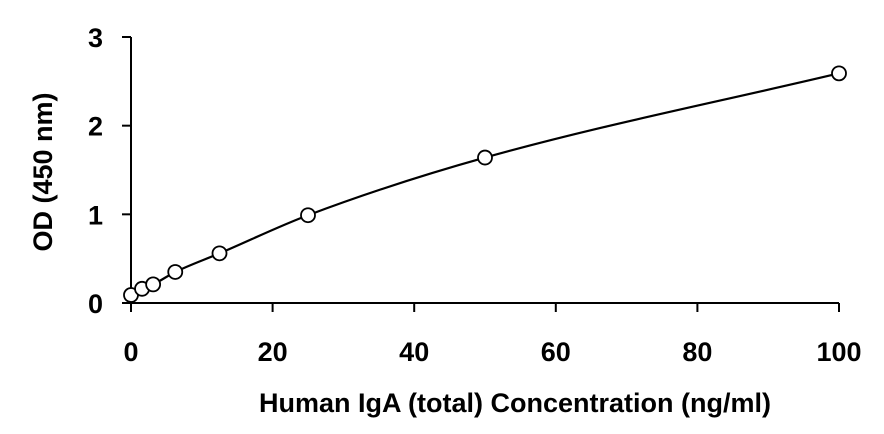 The width and height of the screenshot is (884, 434). Describe the element at coordinates (43, 171) in the screenshot. I see `y-axis-title: OD (450 nm)` at that location.